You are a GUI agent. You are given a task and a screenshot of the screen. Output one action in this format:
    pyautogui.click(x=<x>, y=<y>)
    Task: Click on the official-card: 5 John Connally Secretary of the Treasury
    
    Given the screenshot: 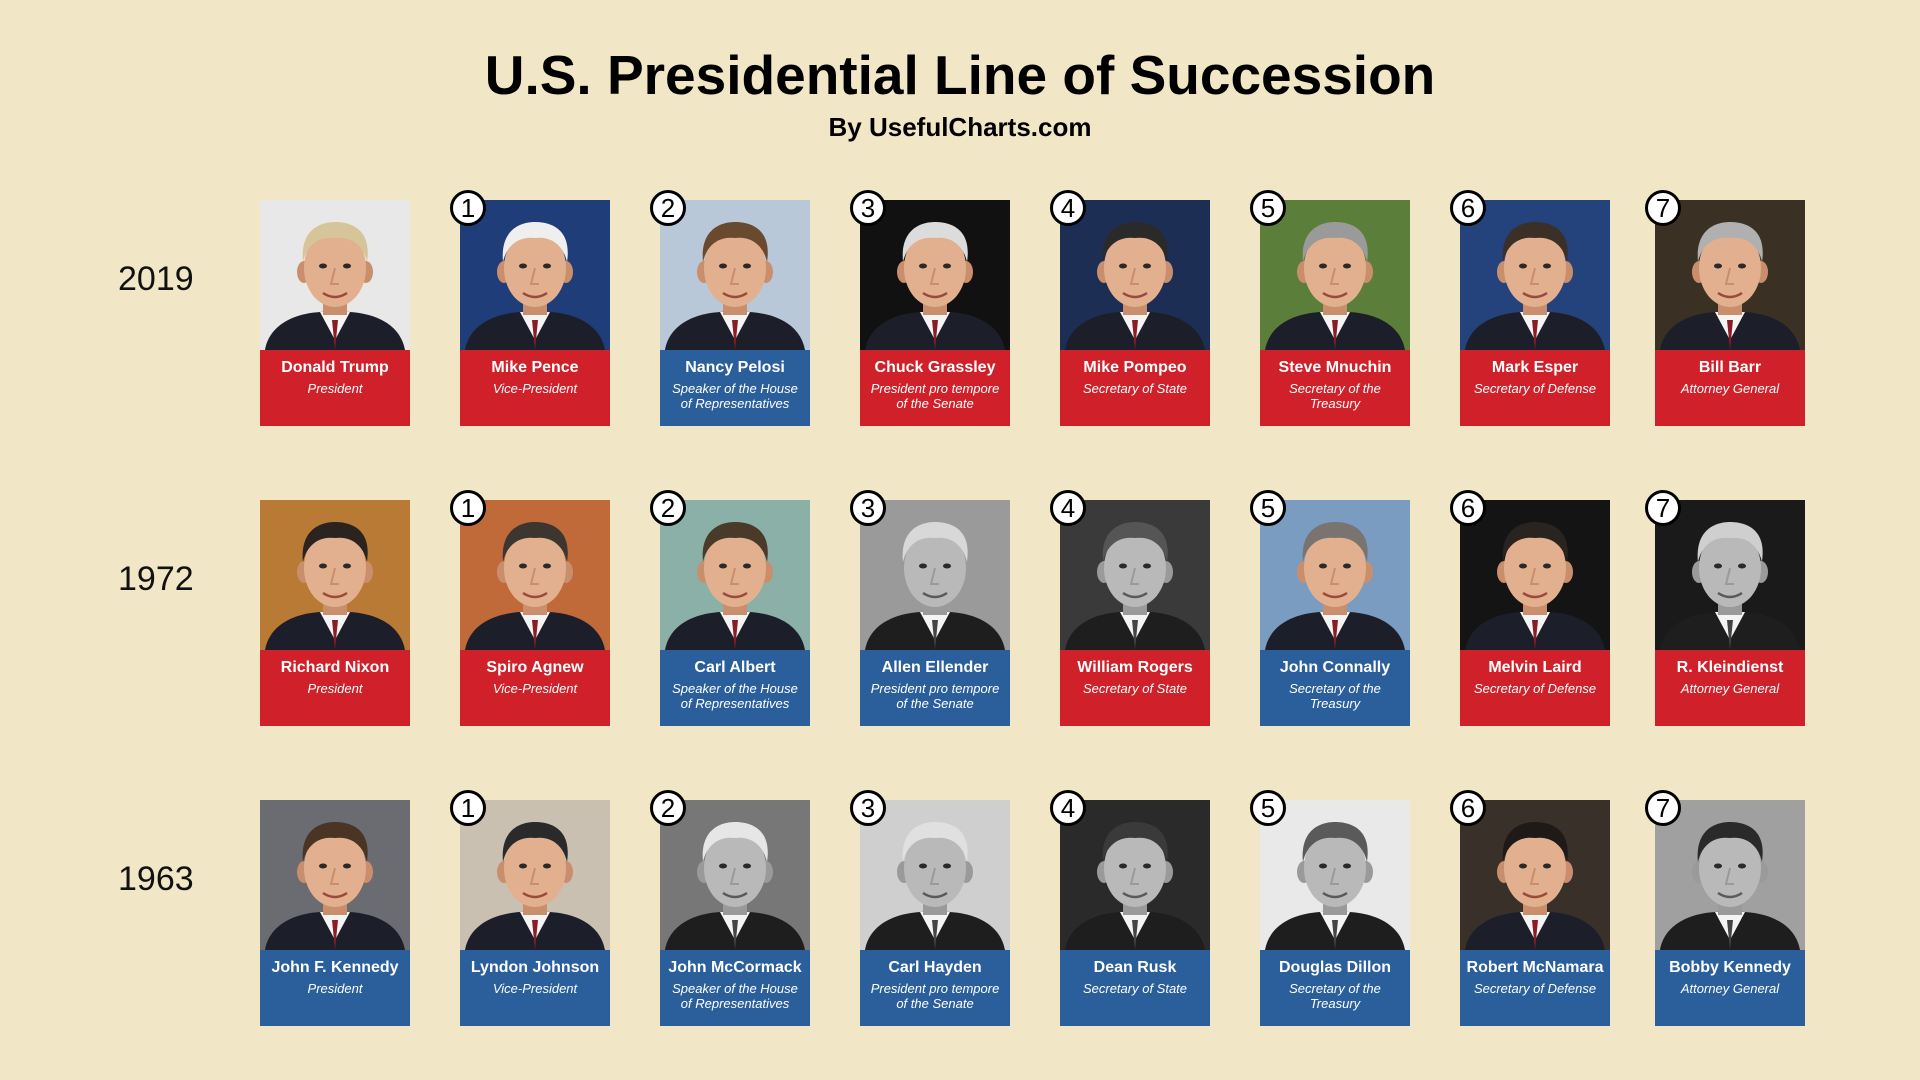 What is the action you would take?
    pyautogui.click(x=1330, y=608)
    